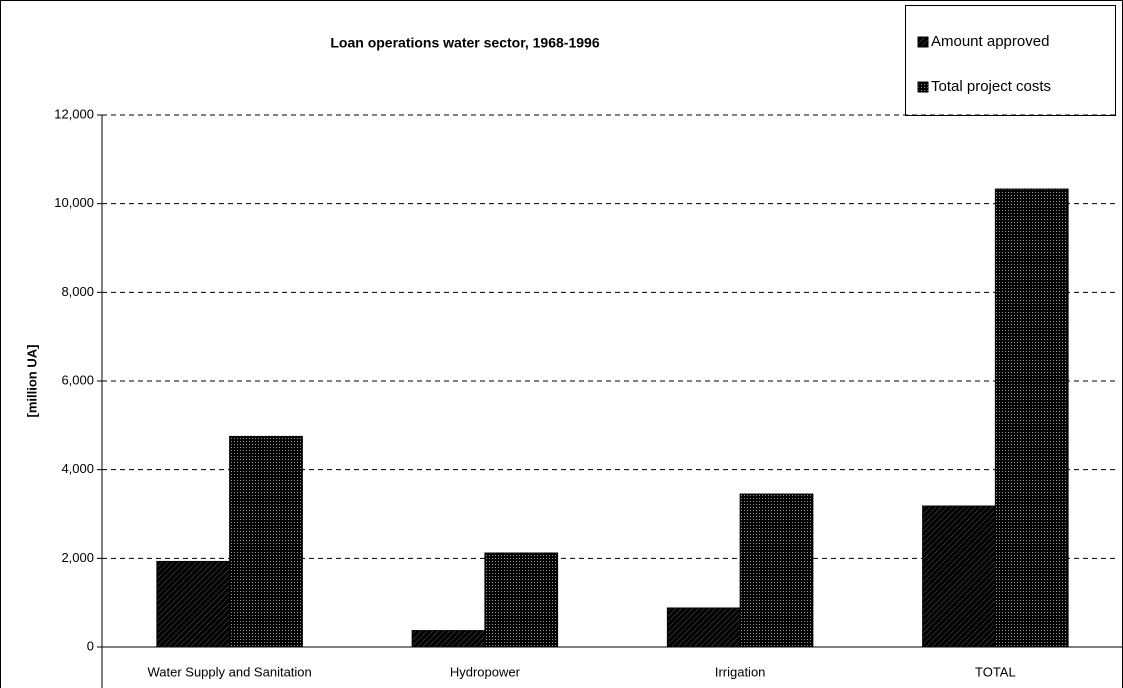  Describe the element at coordinates (74, 202) in the screenshot. I see `y-tick-label: 10,000` at that location.